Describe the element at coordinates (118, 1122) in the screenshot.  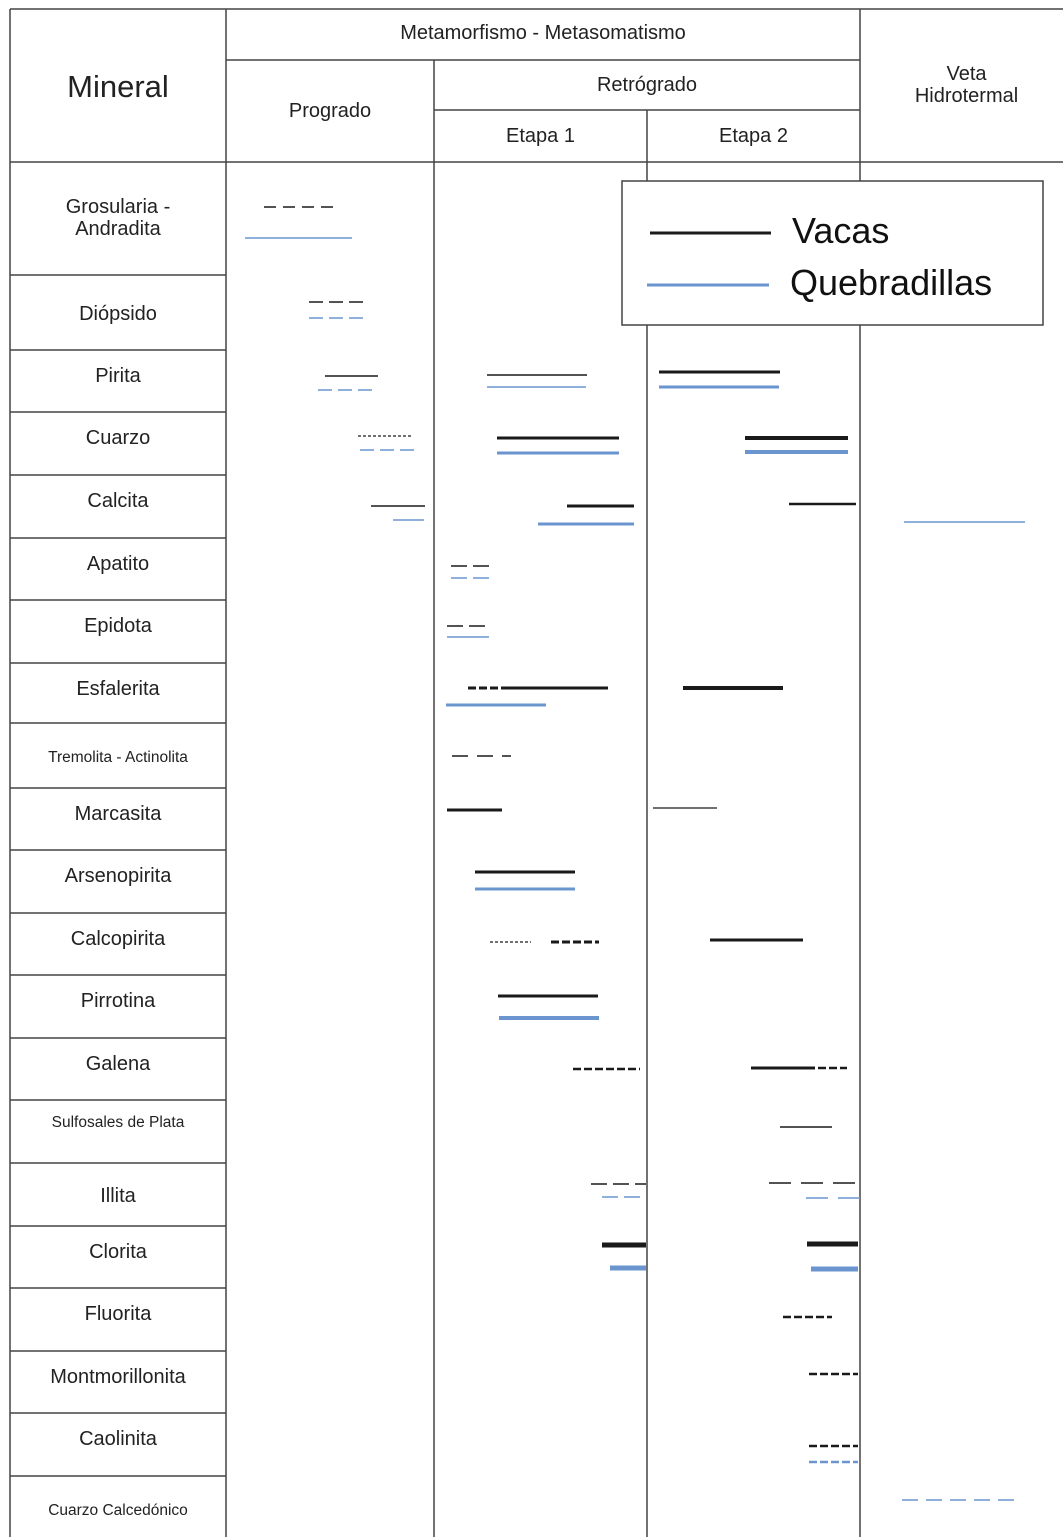
I see `mineral-label: Sulfosales de Plata` at that location.